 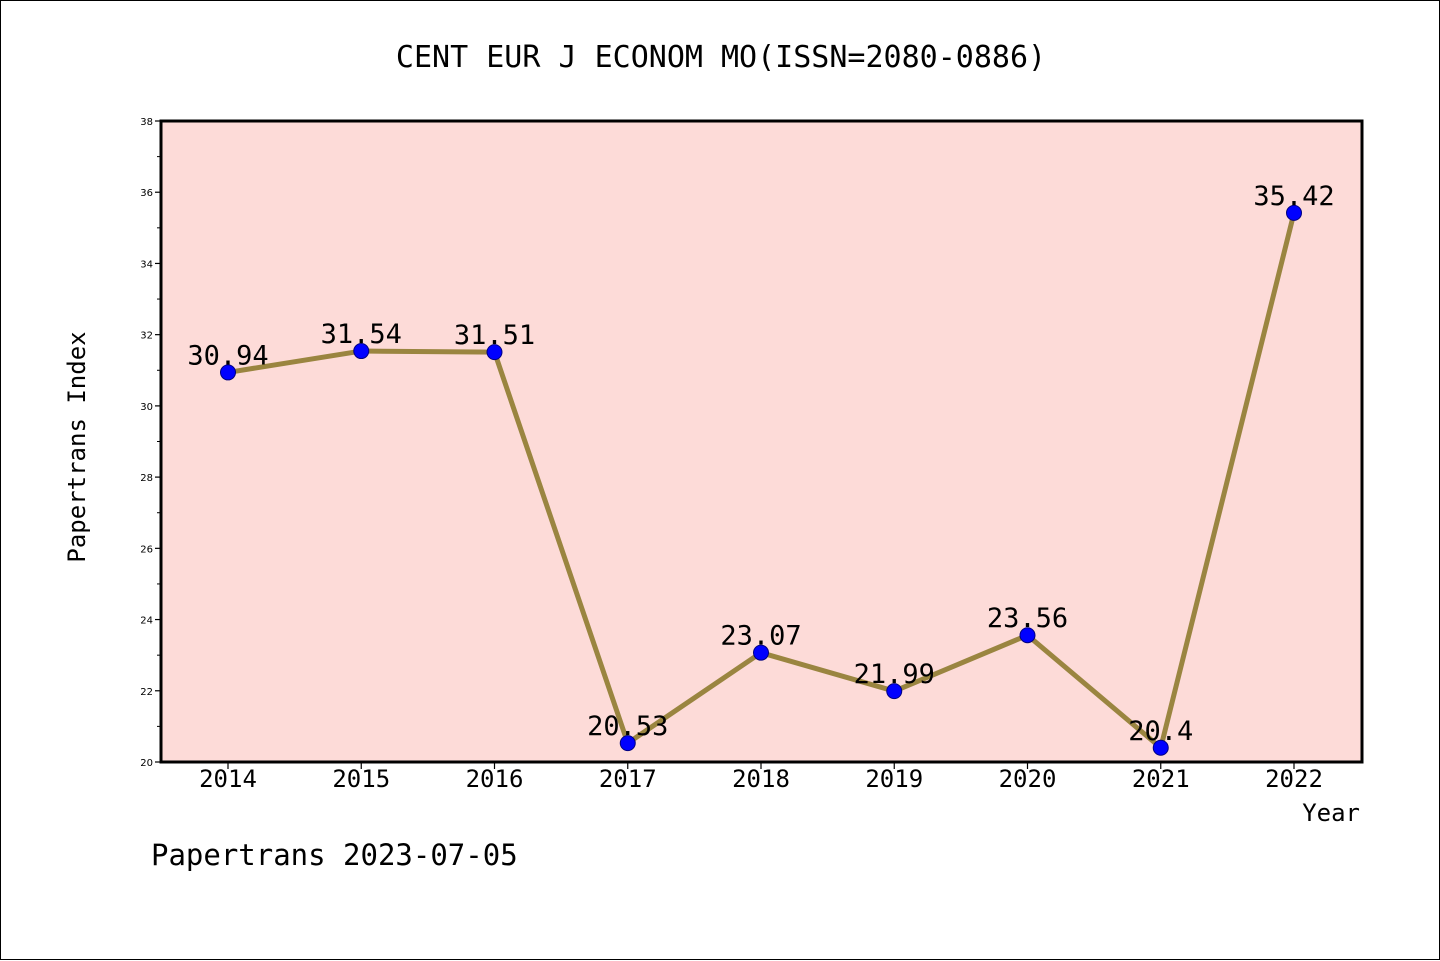 I want to click on y-tick-label: 36, so click(x=146, y=193).